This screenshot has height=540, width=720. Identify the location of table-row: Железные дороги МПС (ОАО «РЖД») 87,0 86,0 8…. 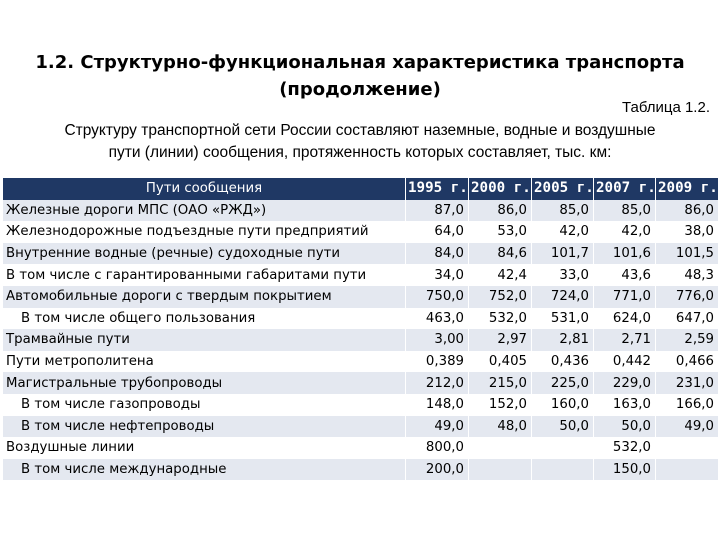
(360, 210).